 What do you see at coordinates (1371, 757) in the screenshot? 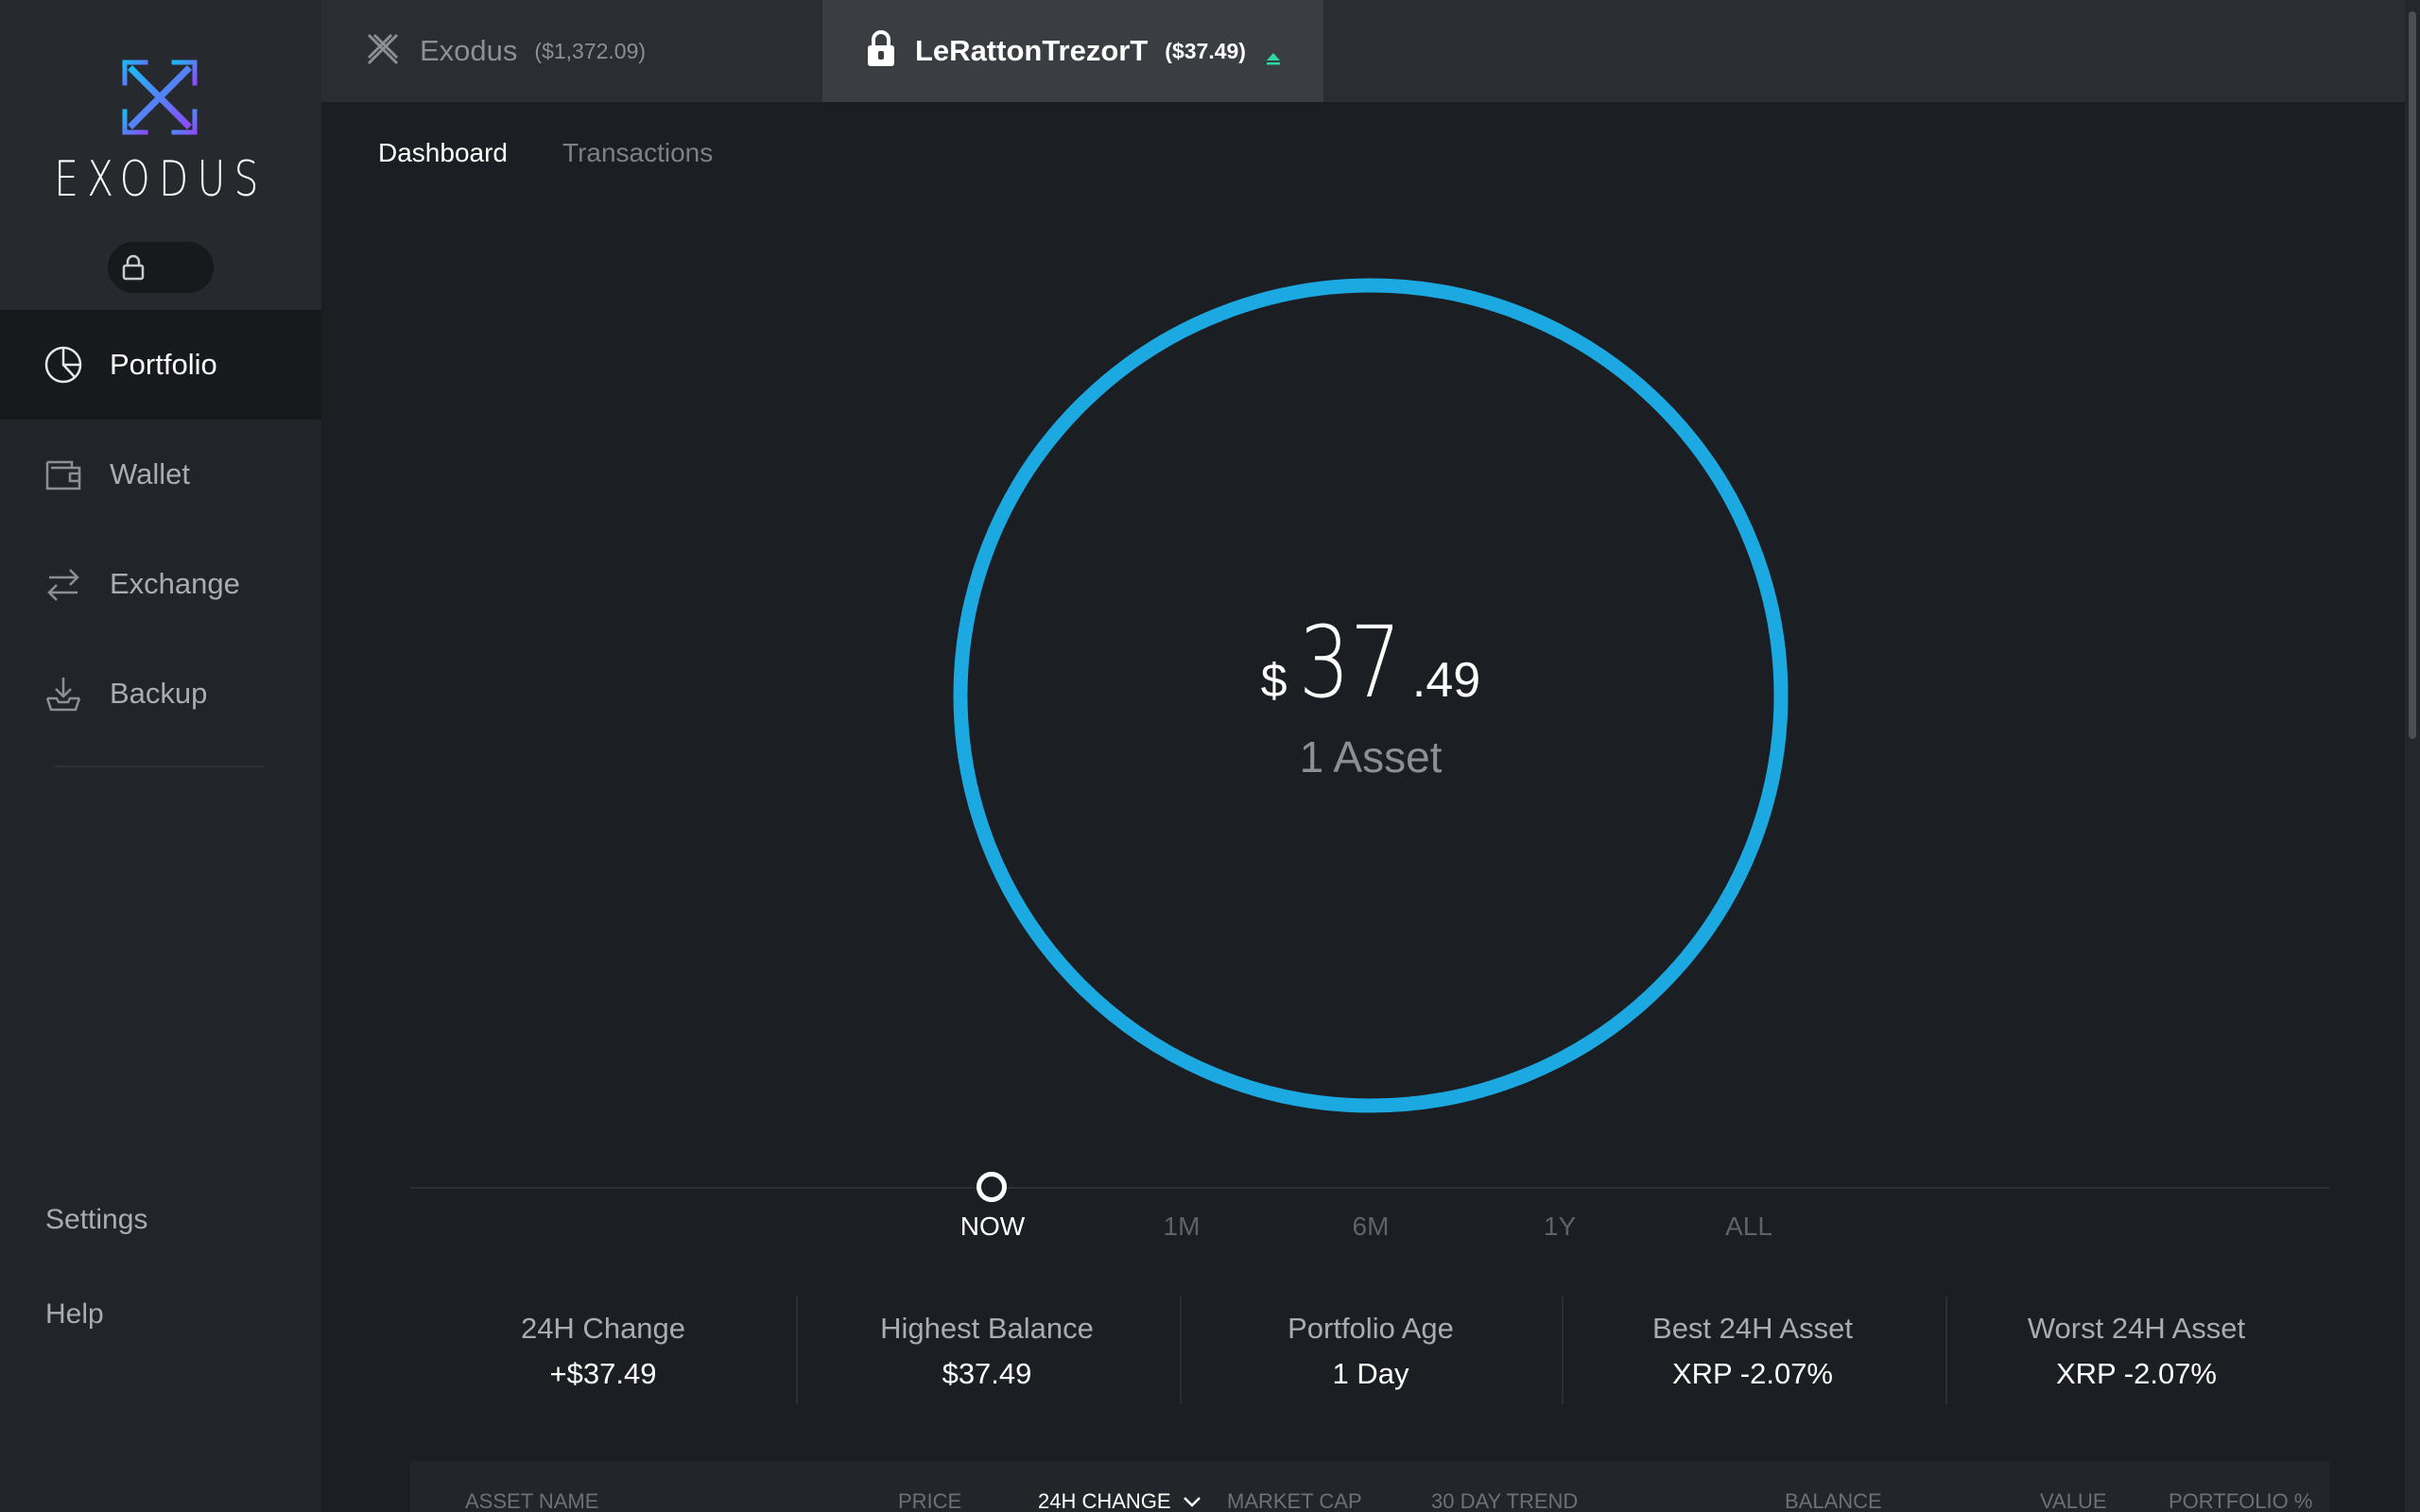
I see `asset-count: 1 Asset` at bounding box center [1371, 757].